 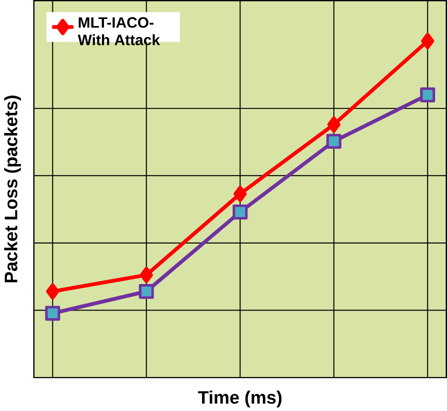 I want to click on x-axis-title: Time (ms), so click(x=240, y=399).